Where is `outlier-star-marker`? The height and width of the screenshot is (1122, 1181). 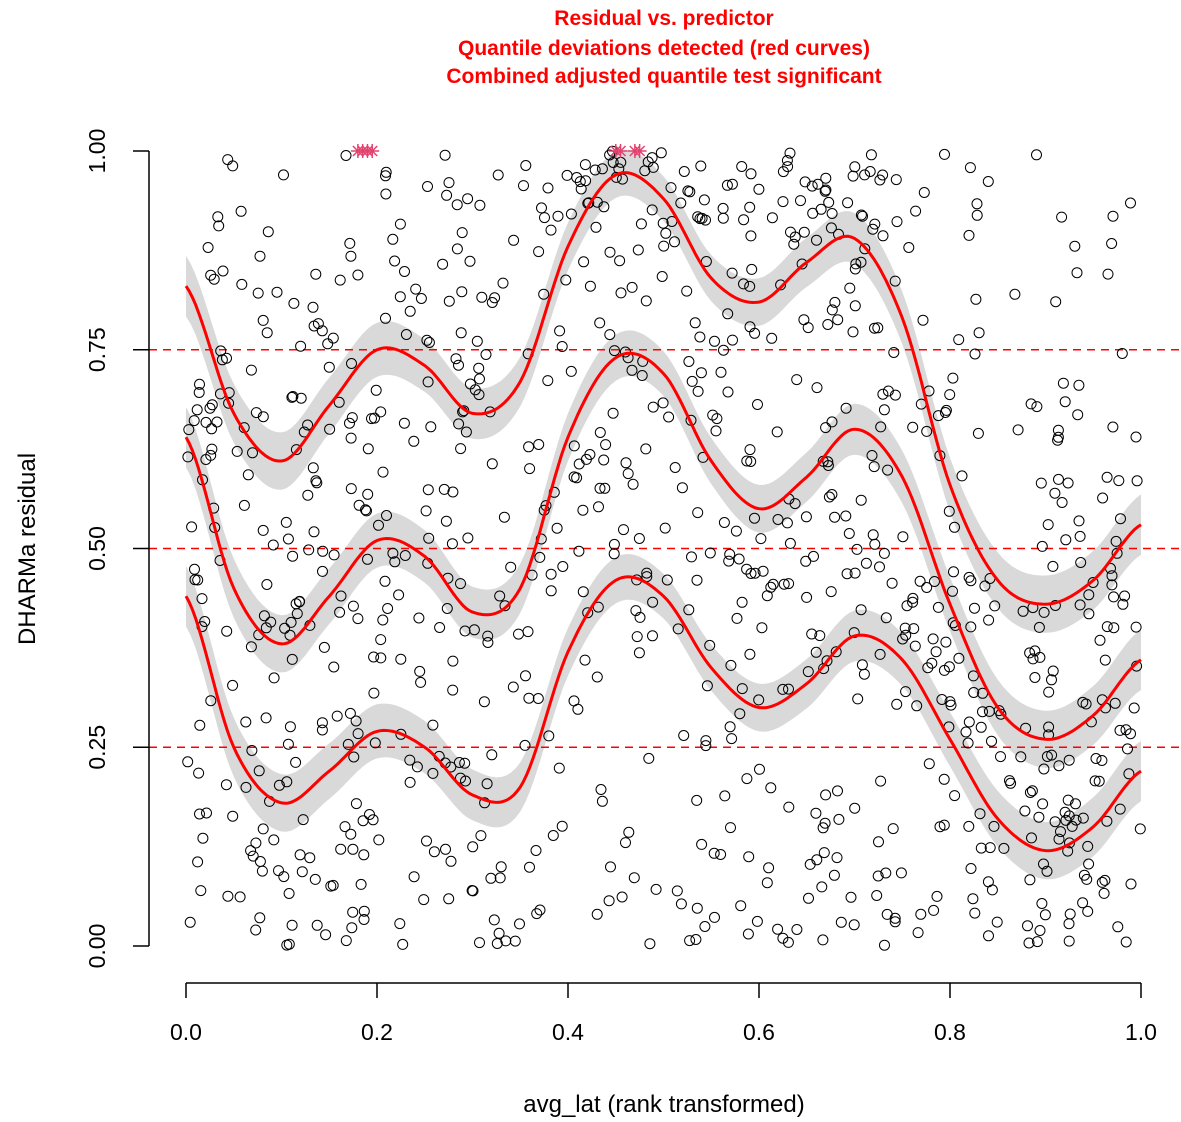
outlier-star-marker is located at coordinates (372, 151).